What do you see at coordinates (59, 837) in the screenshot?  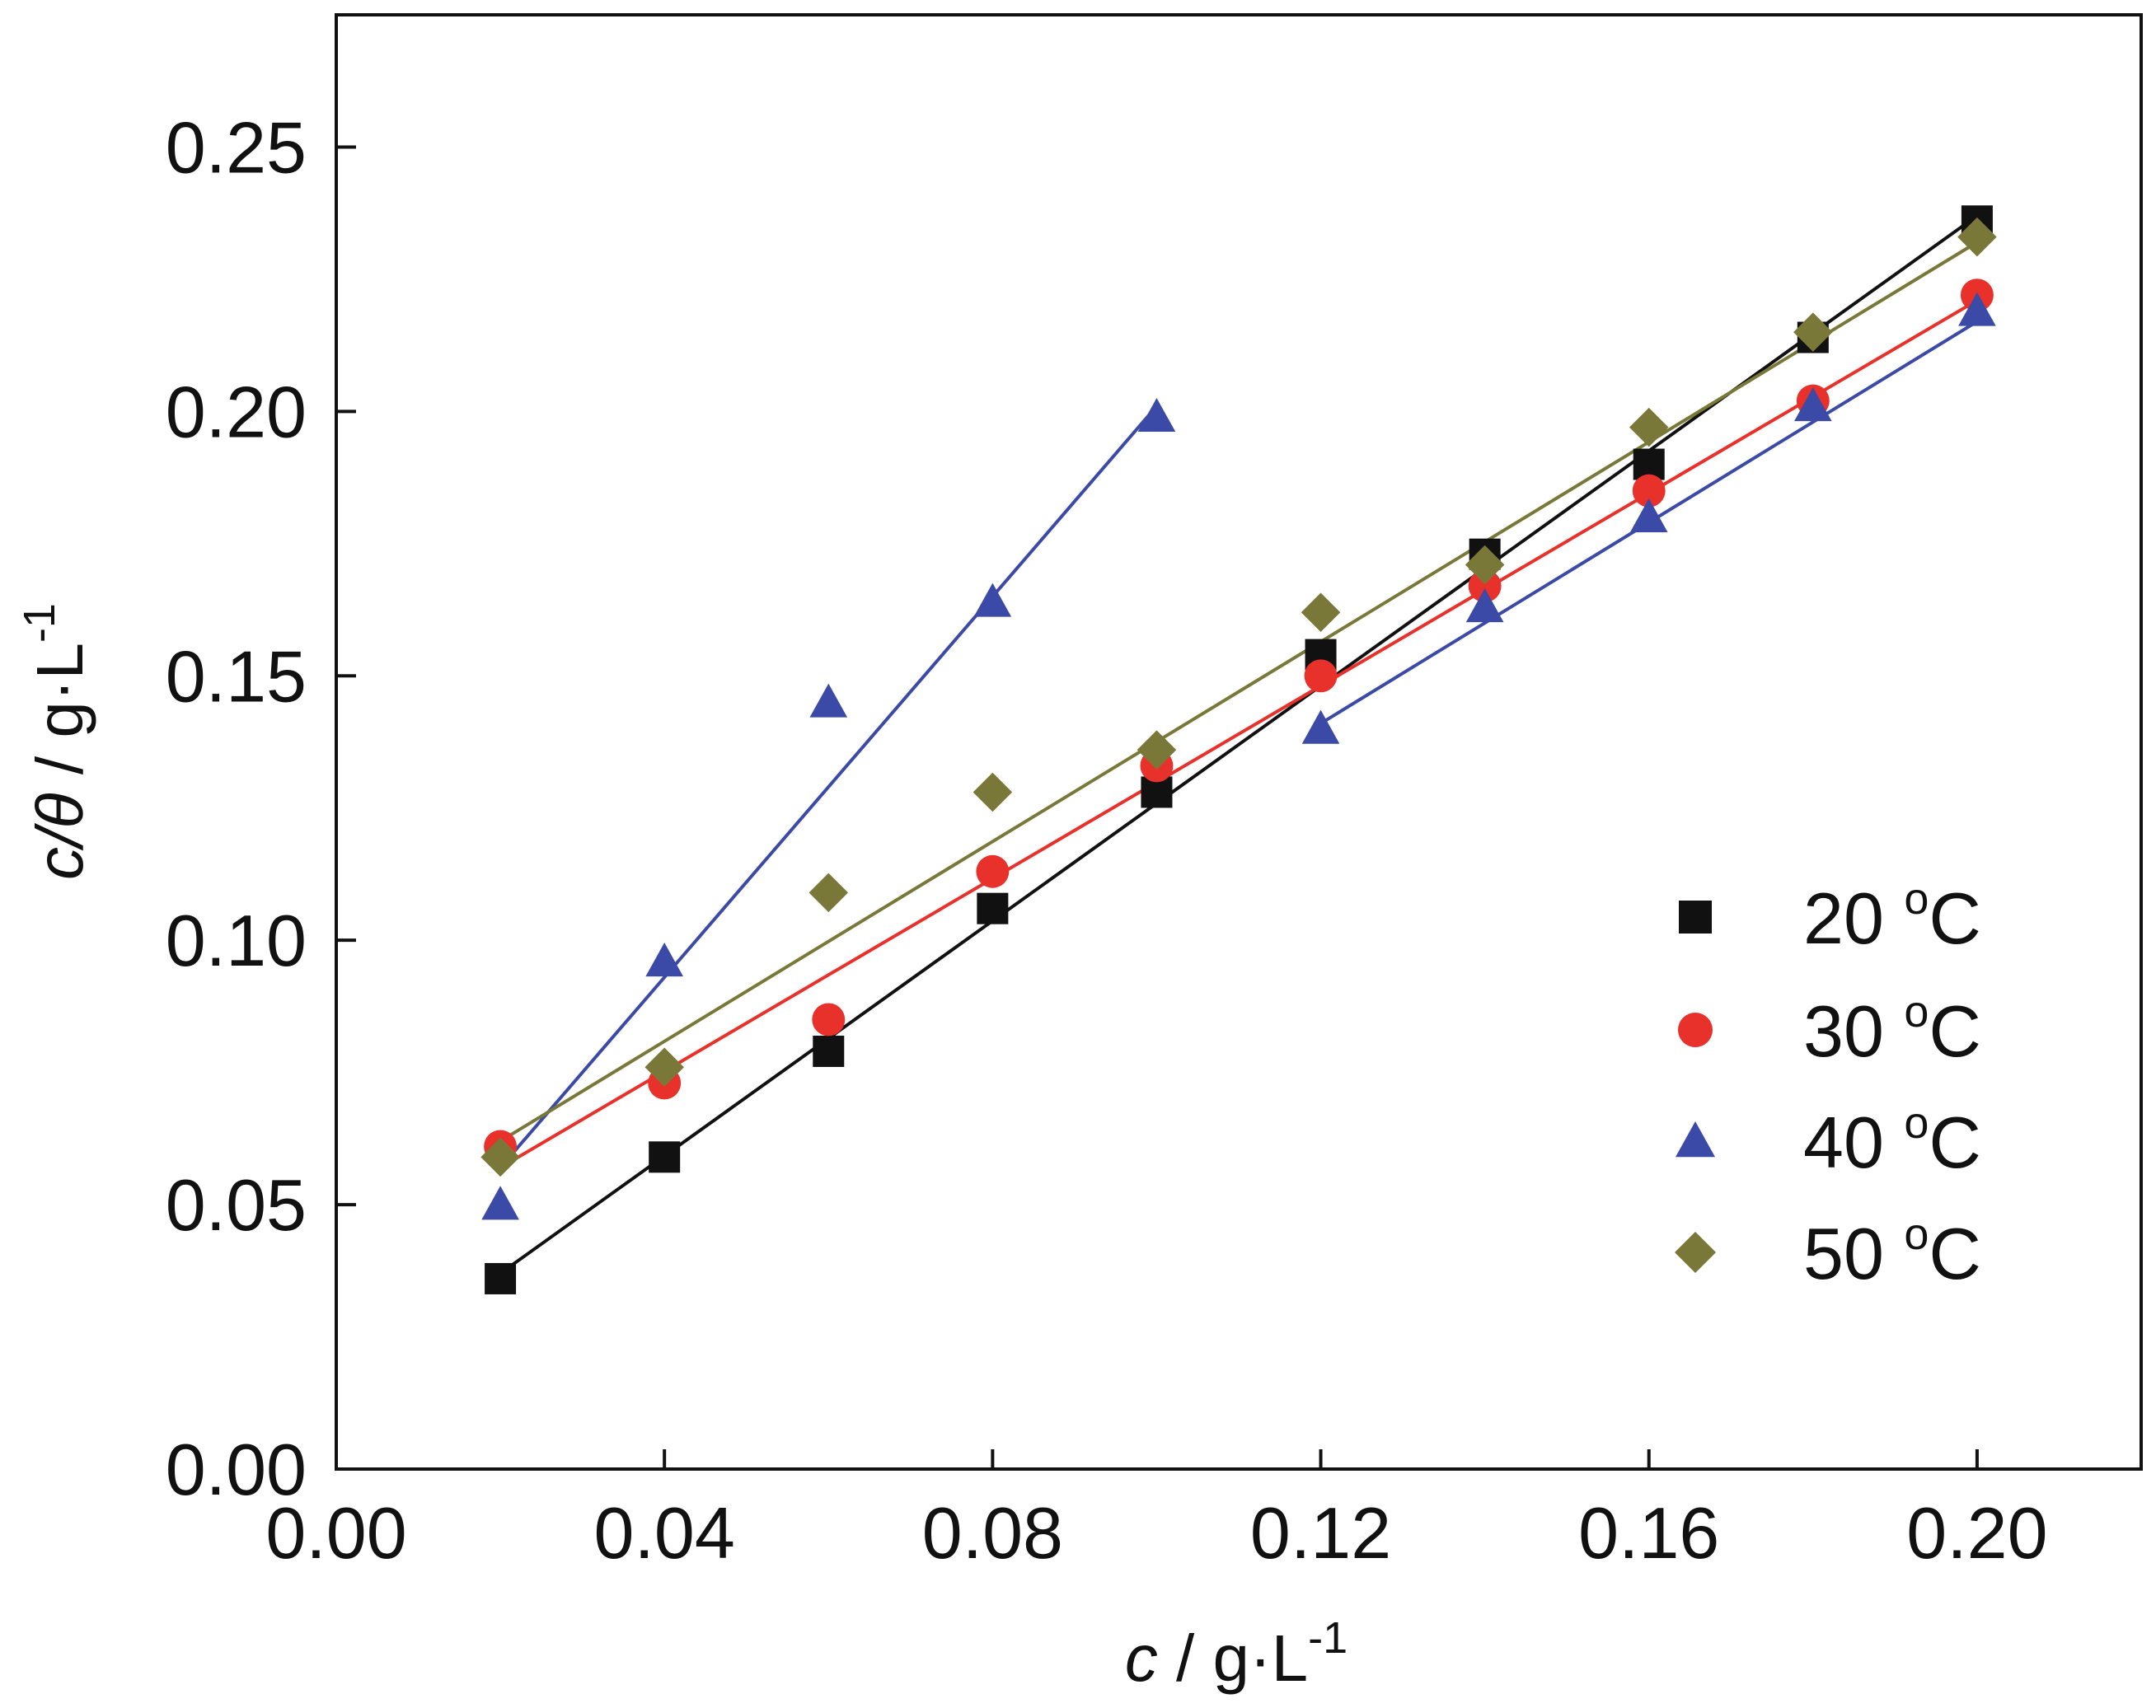 I see `y-axis-title-variable: c/θ` at bounding box center [59, 837].